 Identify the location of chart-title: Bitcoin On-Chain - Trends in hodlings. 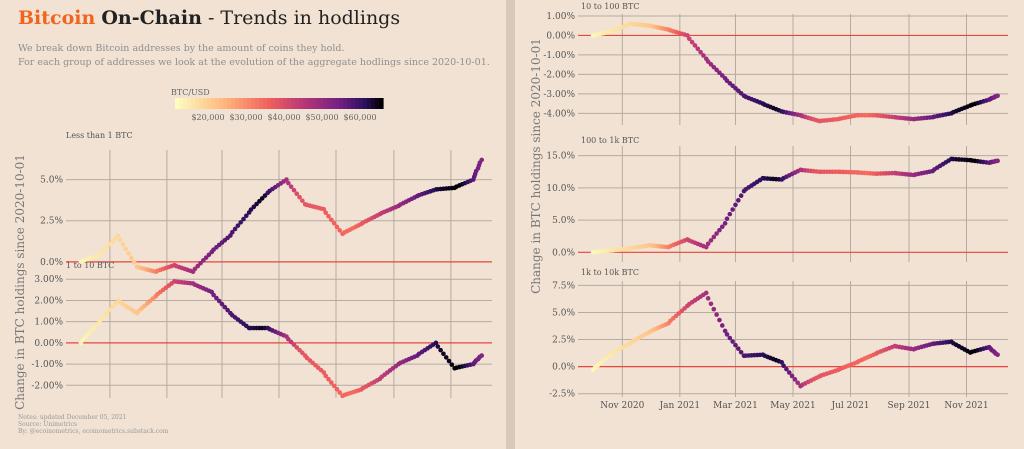
(209, 18).